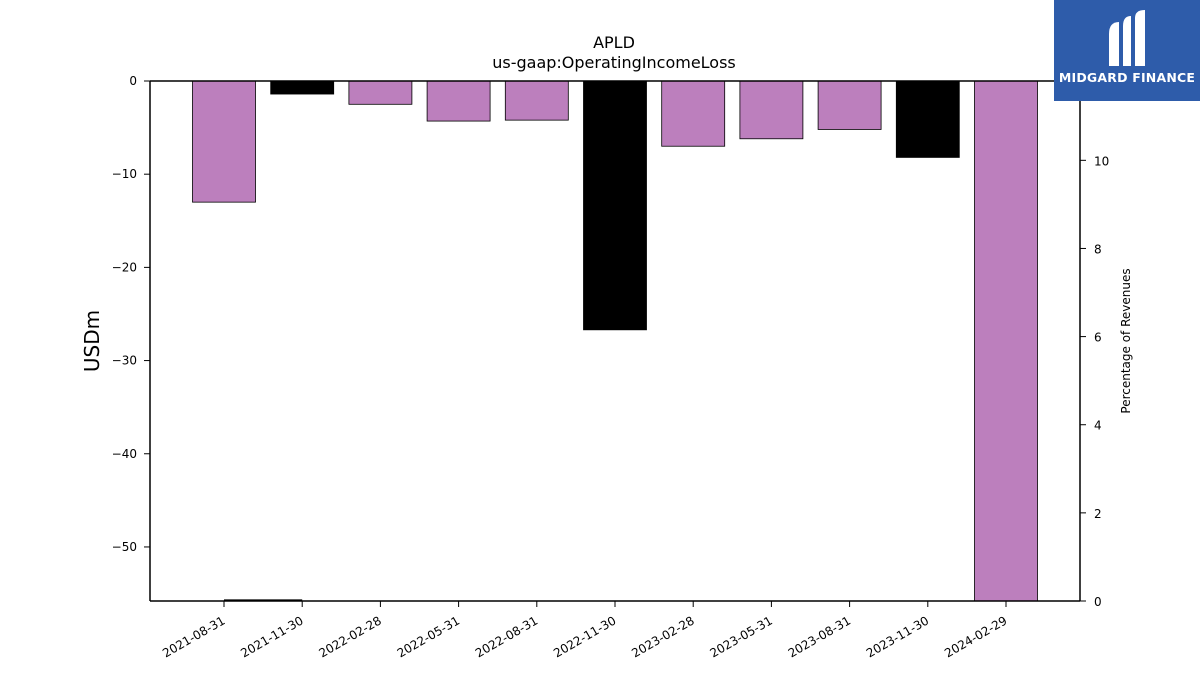 Image resolution: width=1200 pixels, height=675 pixels. I want to click on x-tick-label: 2021-11-30, so click(271, 636).